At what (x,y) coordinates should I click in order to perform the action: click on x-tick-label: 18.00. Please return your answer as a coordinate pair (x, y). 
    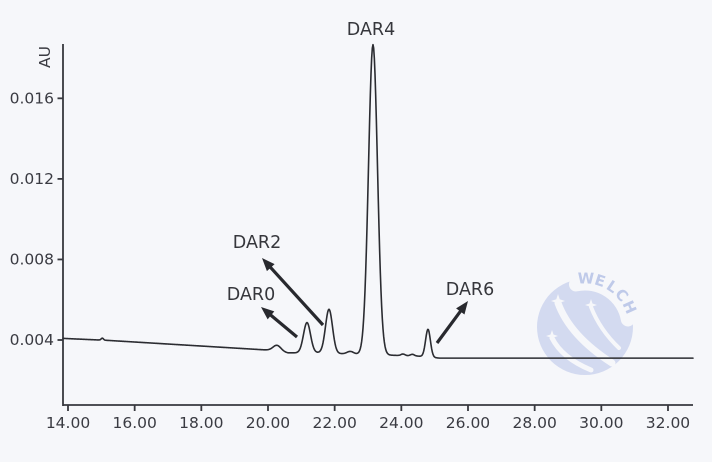
    Looking at the image, I should click on (201, 423).